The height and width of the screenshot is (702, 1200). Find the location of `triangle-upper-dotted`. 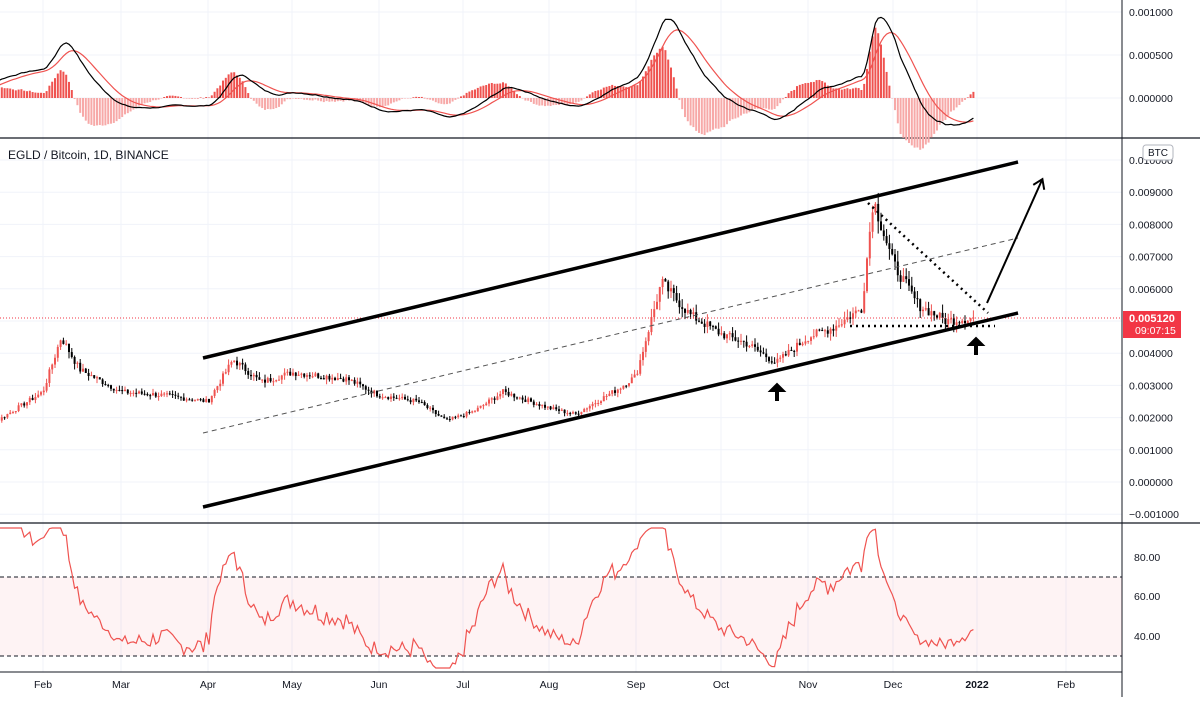

triangle-upper-dotted is located at coordinates (928, 258).